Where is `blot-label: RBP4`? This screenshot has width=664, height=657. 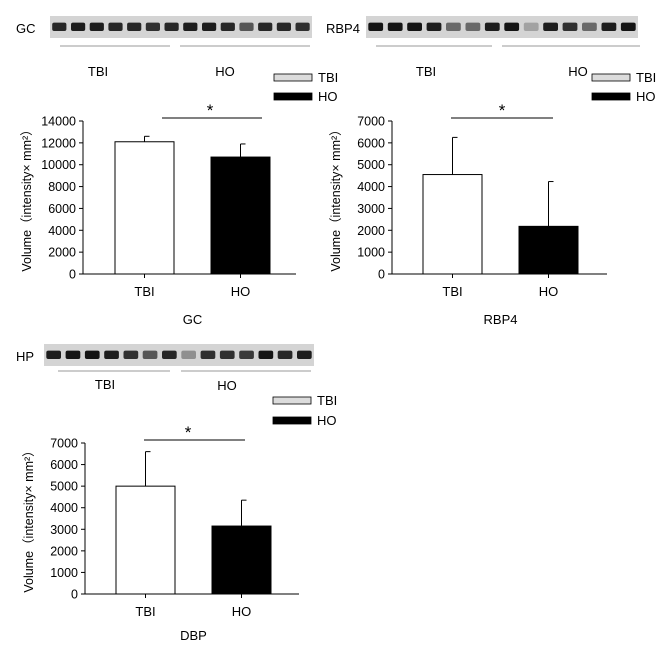
blot-label: RBP4 is located at coordinates (343, 28).